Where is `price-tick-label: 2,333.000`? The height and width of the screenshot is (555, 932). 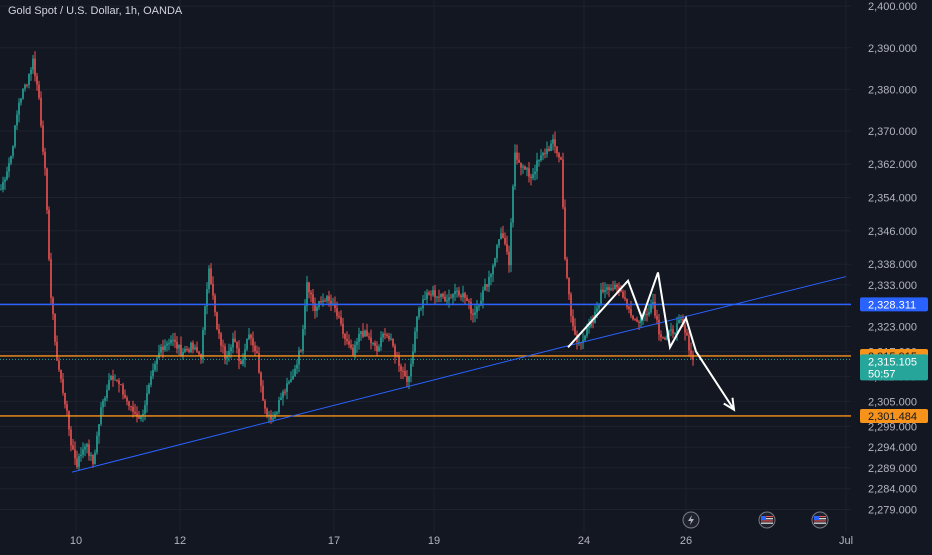 price-tick-label: 2,333.000 is located at coordinates (892, 286).